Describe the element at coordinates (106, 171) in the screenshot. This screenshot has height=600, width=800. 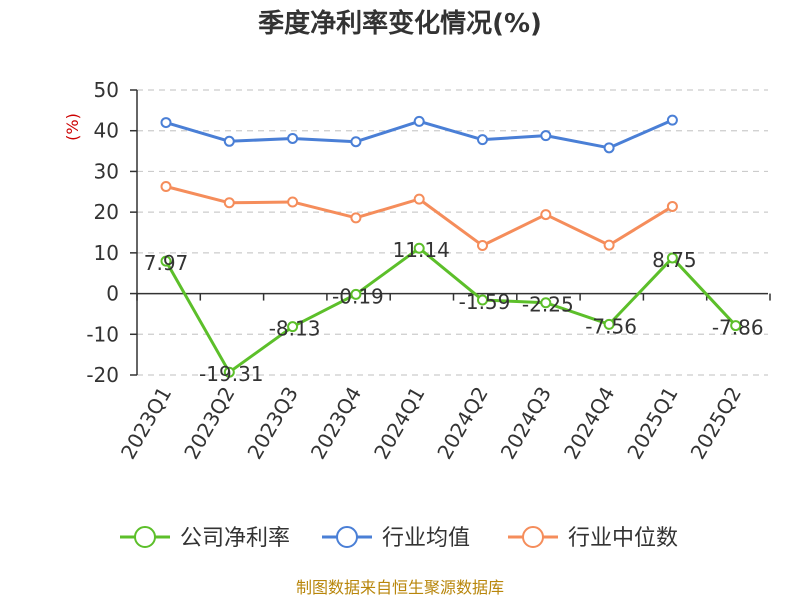
I see `y-tick-label: 30` at that location.